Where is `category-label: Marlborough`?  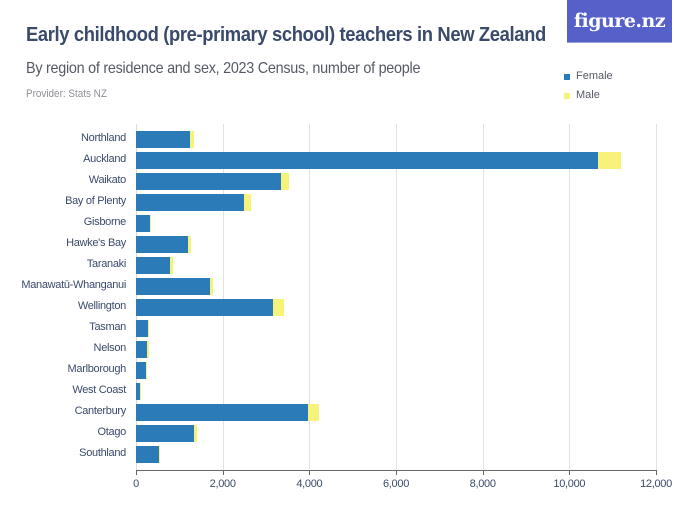
category-label: Marlborough is located at coordinates (97, 369).